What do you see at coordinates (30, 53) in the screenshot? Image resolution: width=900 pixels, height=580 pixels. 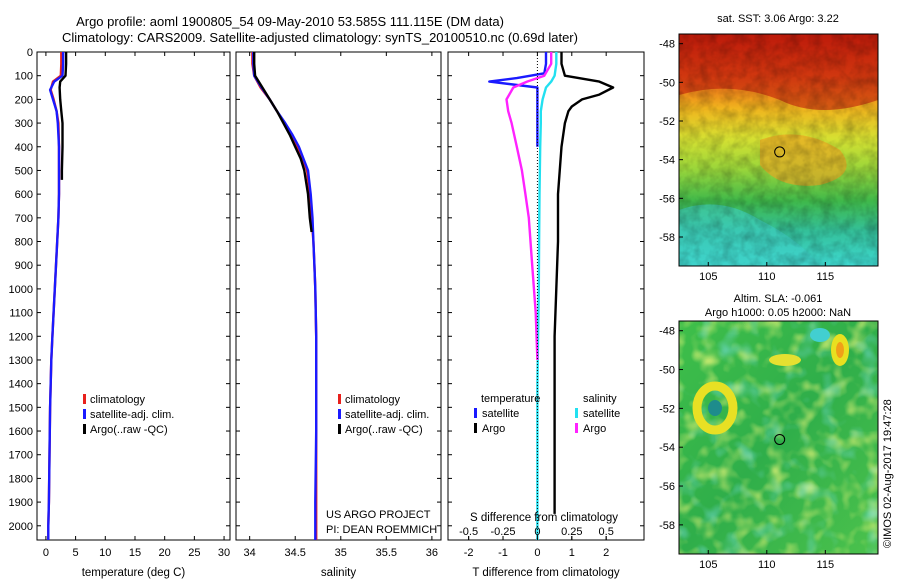 I see `temperature-ytick-label: 0` at bounding box center [30, 53].